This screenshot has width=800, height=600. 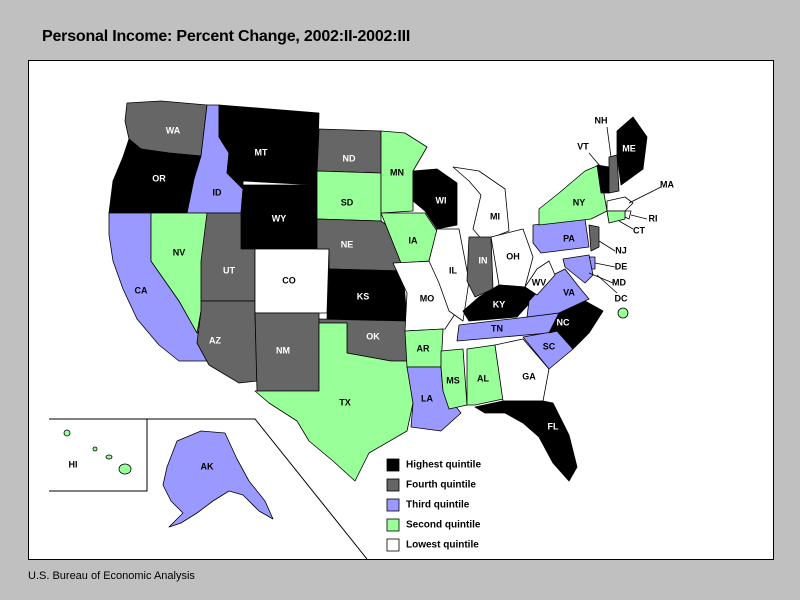 What do you see at coordinates (363, 296) in the screenshot?
I see `state-label-ks: KS` at bounding box center [363, 296].